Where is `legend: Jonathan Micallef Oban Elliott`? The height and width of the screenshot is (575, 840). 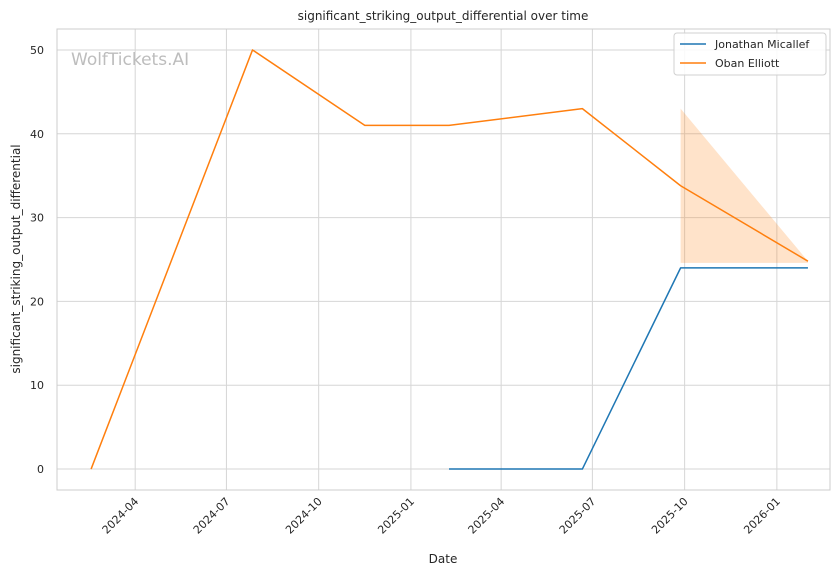
legend: Jonathan Micallef Oban Elliott is located at coordinates (750, 54).